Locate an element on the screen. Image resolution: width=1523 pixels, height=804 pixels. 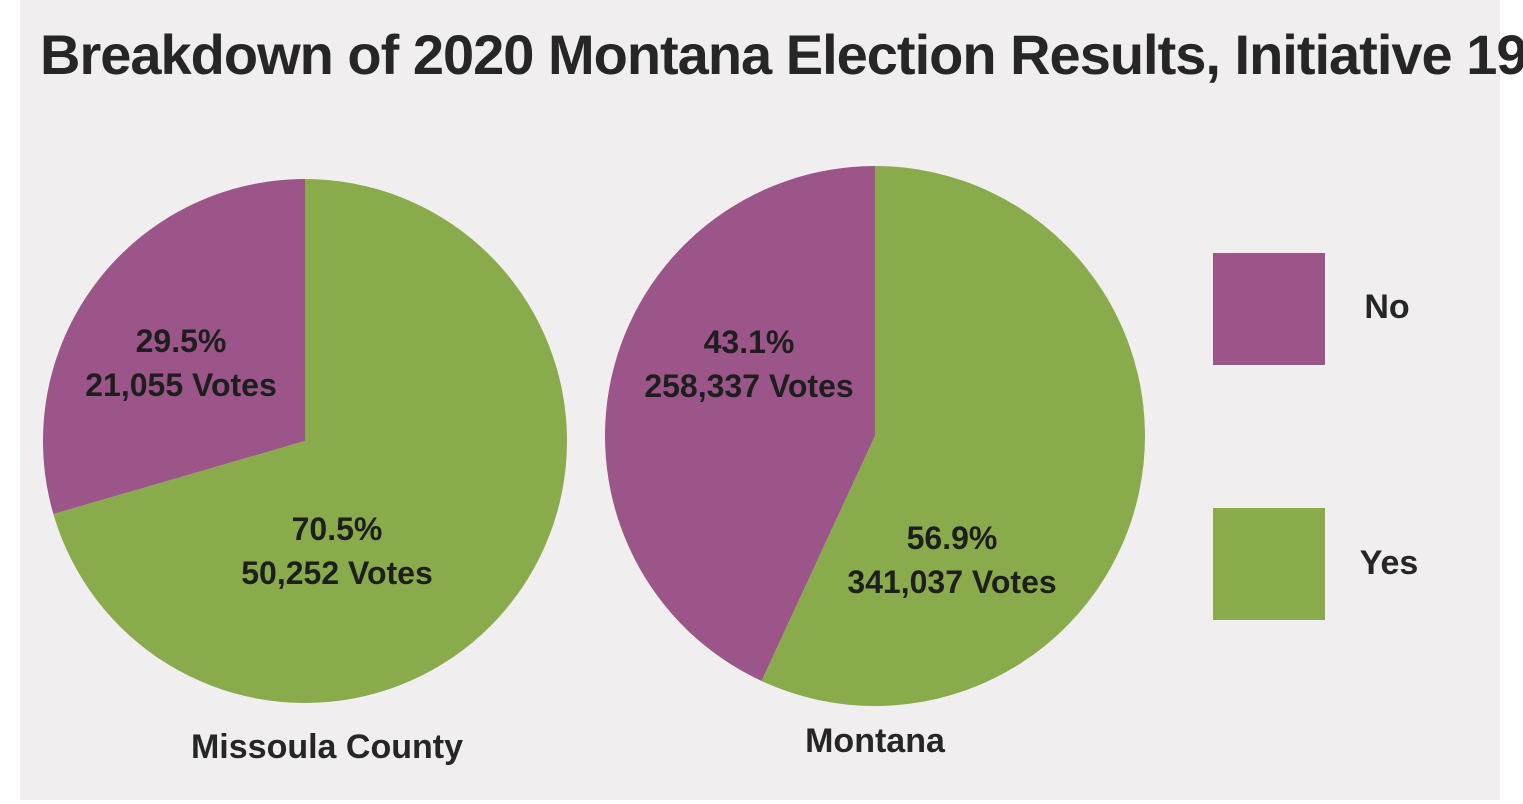
legend-swatch-no is located at coordinates (1269, 309).